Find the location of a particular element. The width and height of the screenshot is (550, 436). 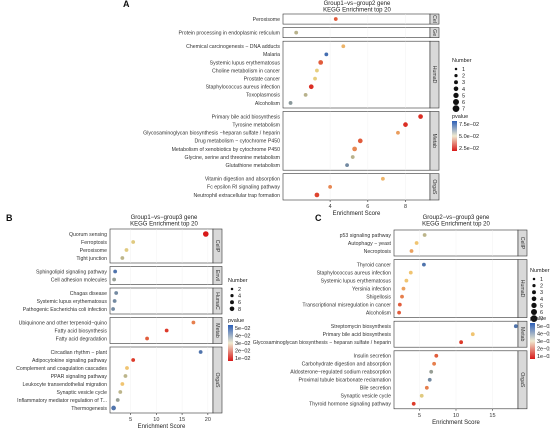

term-label: Ferroptosis is located at coordinates (94, 243).